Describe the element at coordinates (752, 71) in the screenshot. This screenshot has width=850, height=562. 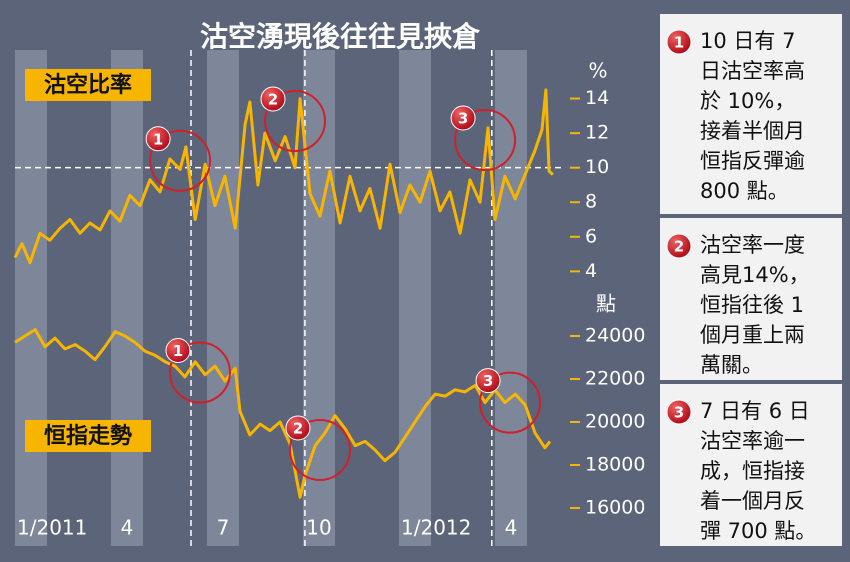
I see `note-line: 日沽空率高` at that location.